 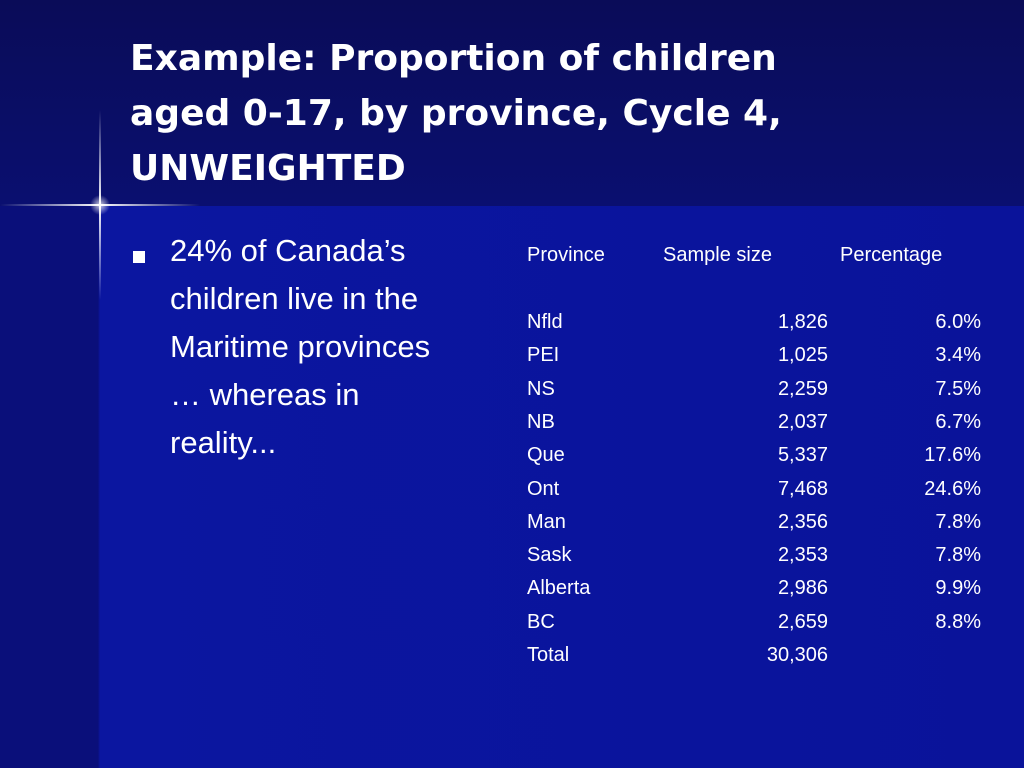 I want to click on table-header: Percentage, so click(x=891, y=255).